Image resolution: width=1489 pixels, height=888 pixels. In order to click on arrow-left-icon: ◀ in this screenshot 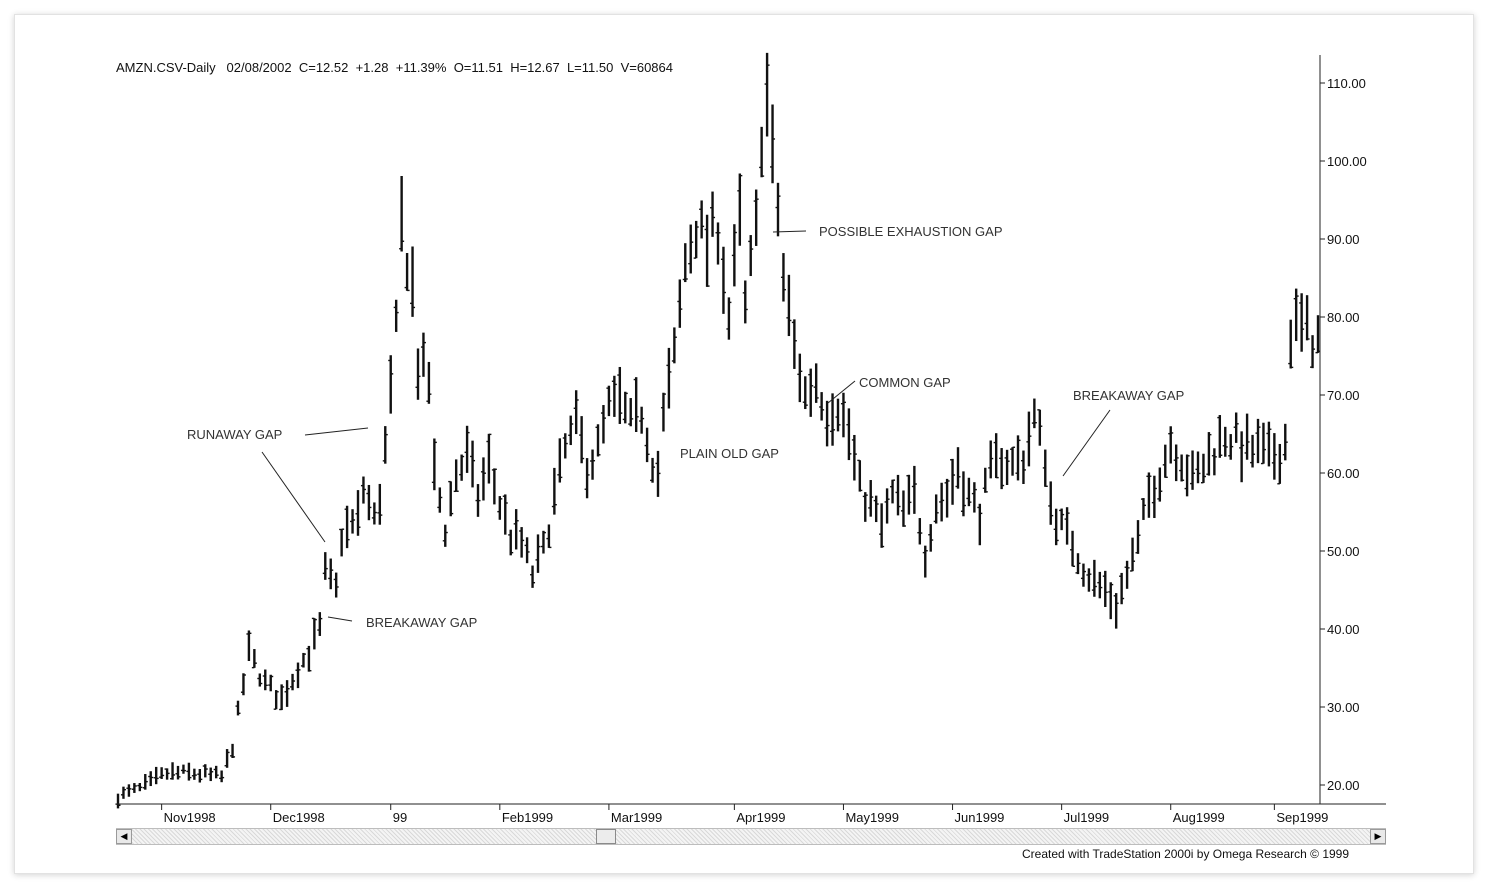, I will do `click(124, 836)`.